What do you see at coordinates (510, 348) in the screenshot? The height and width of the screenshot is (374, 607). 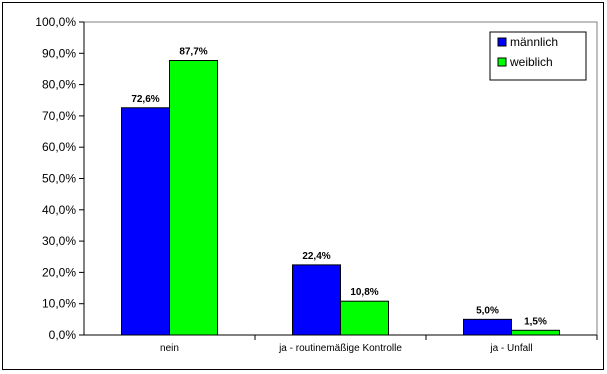 I see `x-category-label: ja - Unfall` at bounding box center [510, 348].